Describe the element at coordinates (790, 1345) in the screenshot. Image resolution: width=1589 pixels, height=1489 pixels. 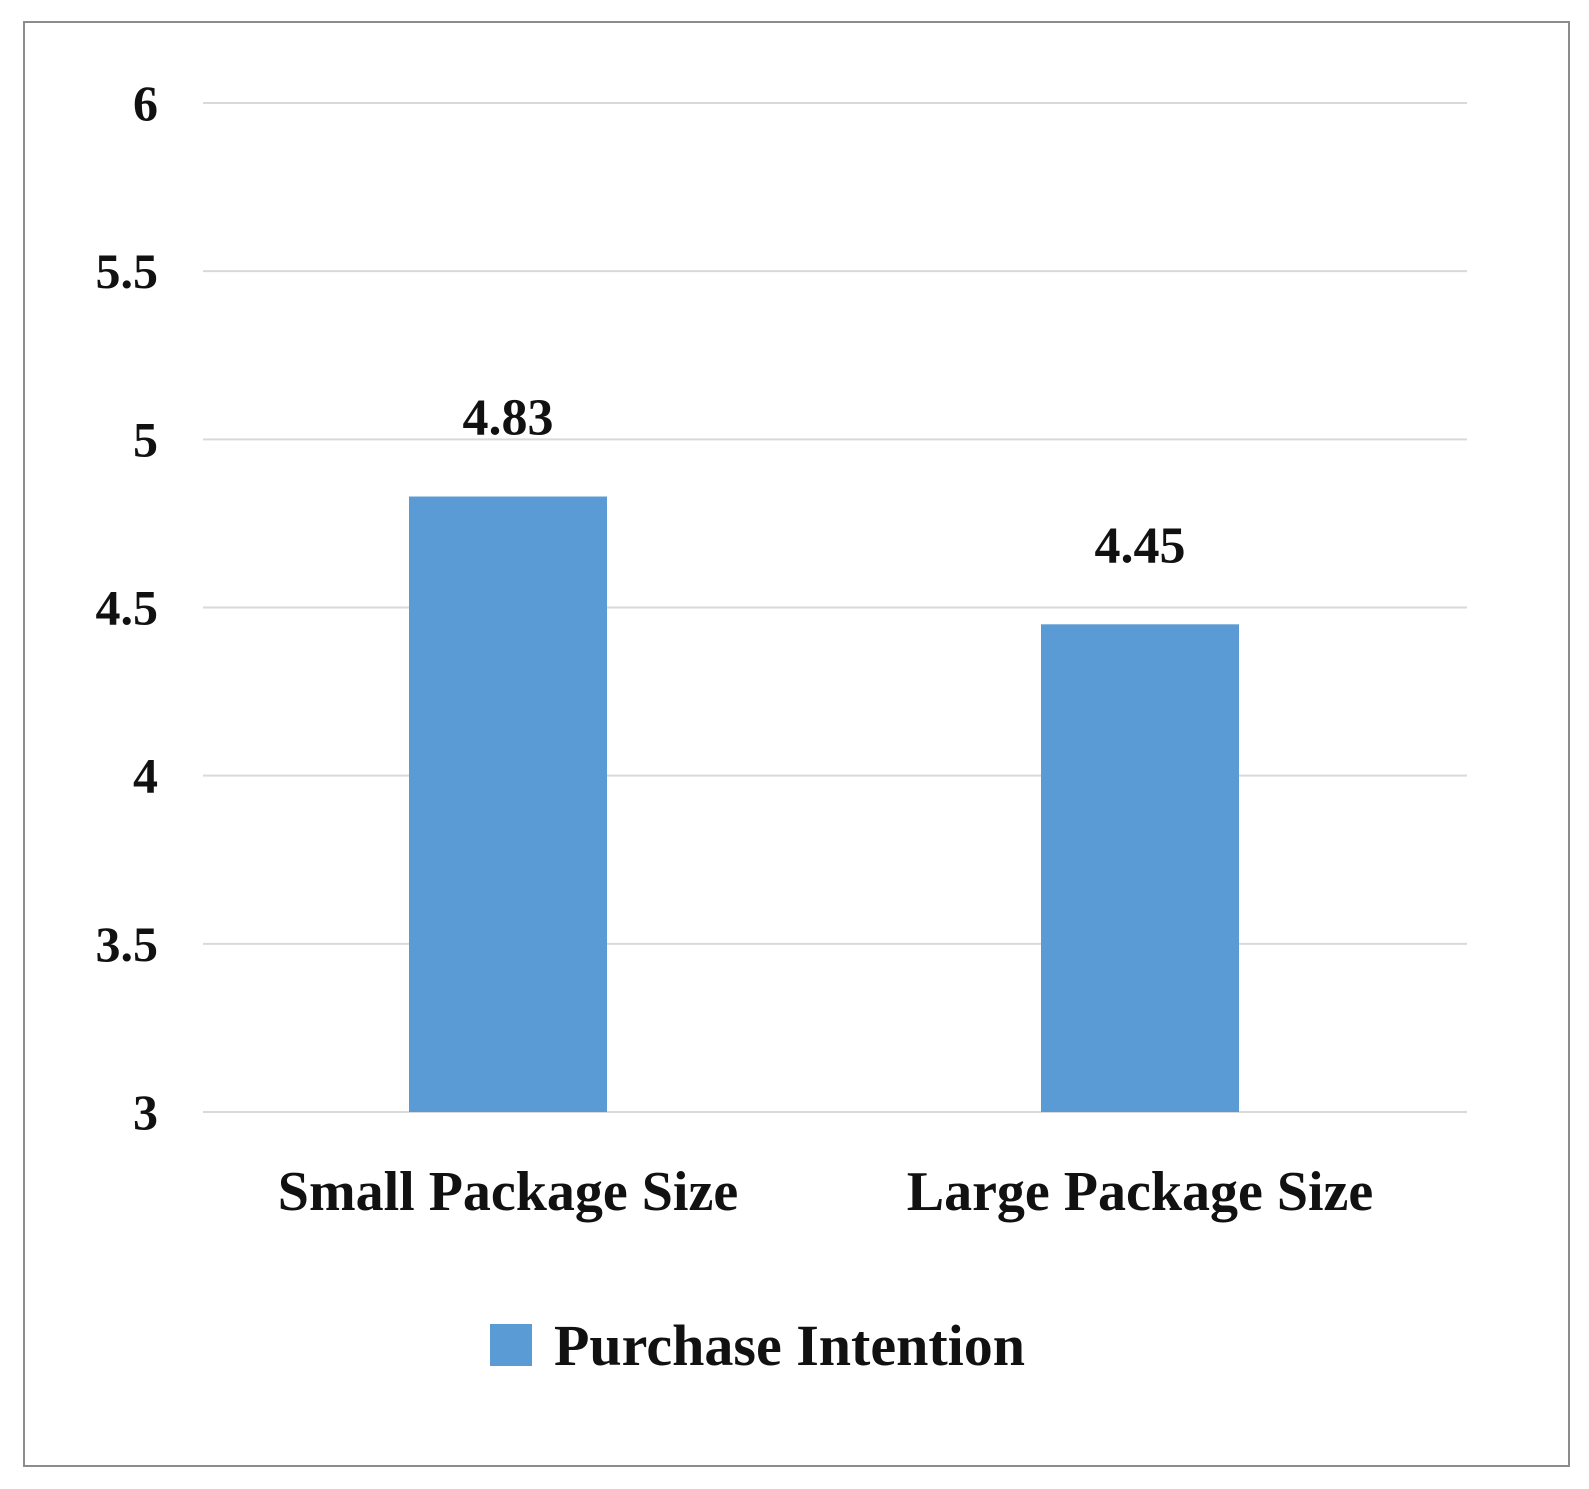
I see `legend-label-purchase-intention: Purchase Intention` at that location.